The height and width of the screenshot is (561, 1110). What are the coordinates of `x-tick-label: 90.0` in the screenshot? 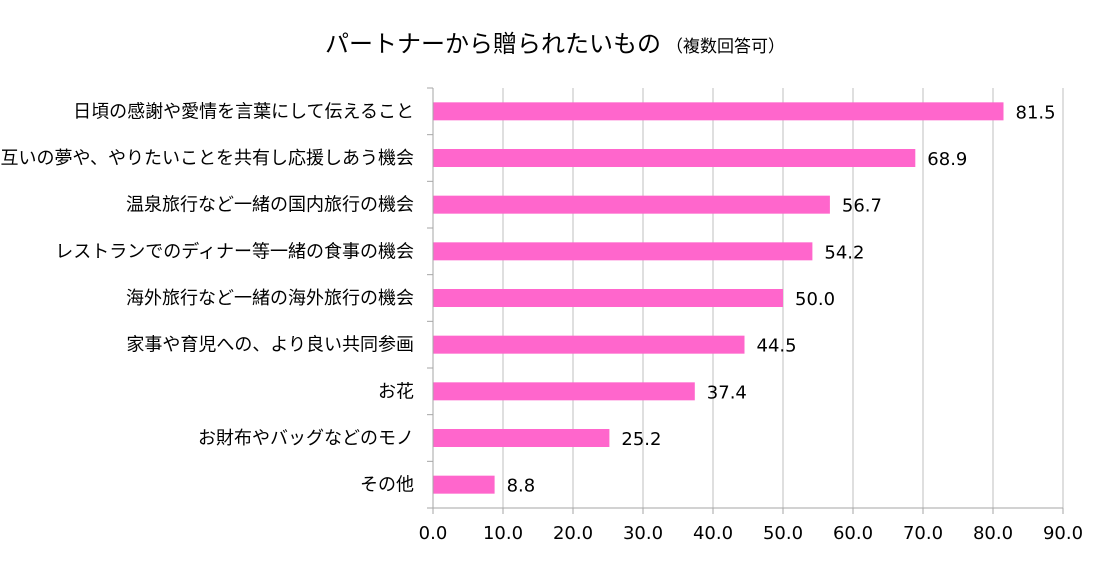 It's located at (1063, 533).